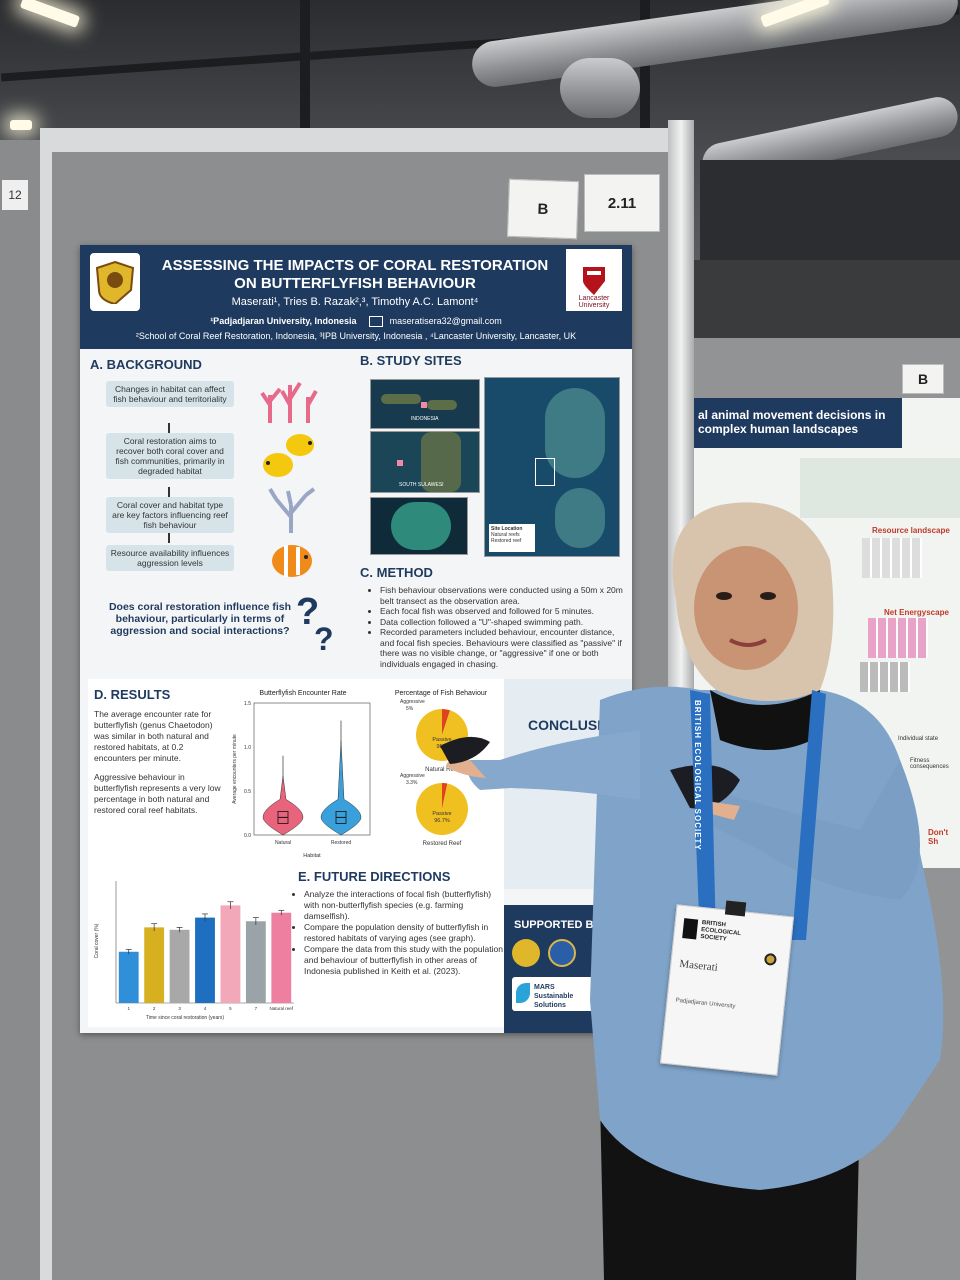  Describe the element at coordinates (506, 541) in the screenshot. I see `legend-restored: Restored reef` at that location.